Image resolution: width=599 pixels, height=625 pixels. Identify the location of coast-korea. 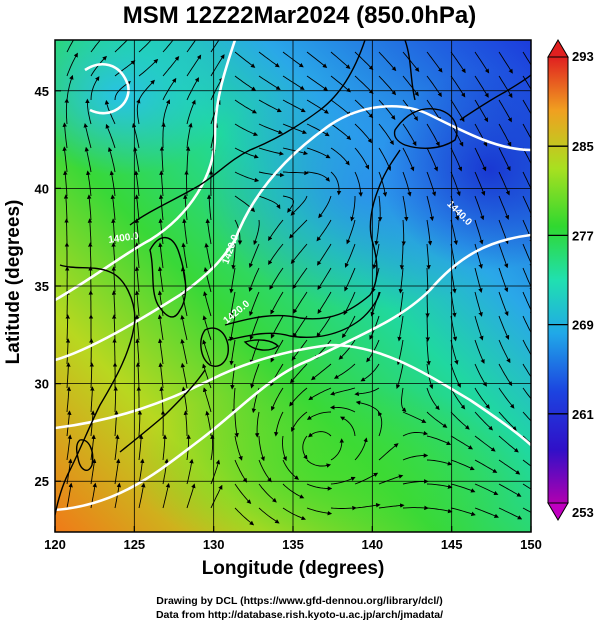
(168, 277).